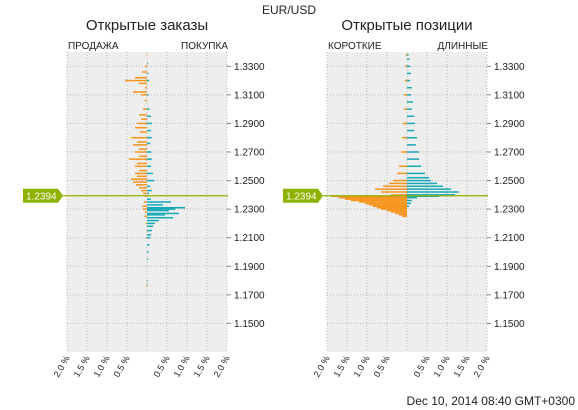 Image resolution: width=578 pixels, height=410 pixels. I want to click on timestamp: Dec 10, 2014 08:40 GMT+0300, so click(491, 401).